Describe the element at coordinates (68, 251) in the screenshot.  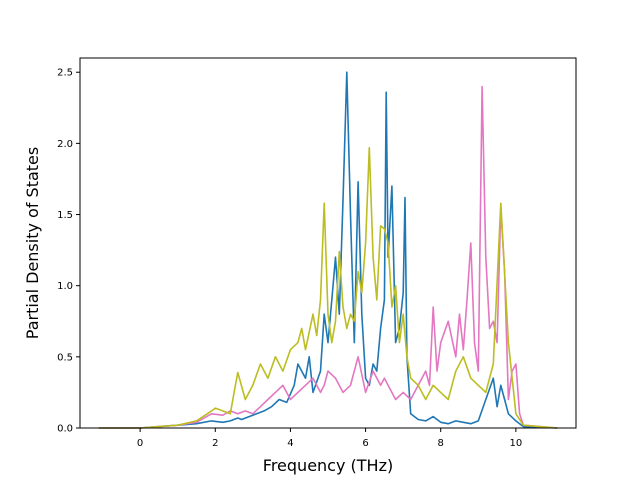
I see `y-axis-ticks: 0.0 0.5 1.0 1.5 2.0 2.5` at that location.